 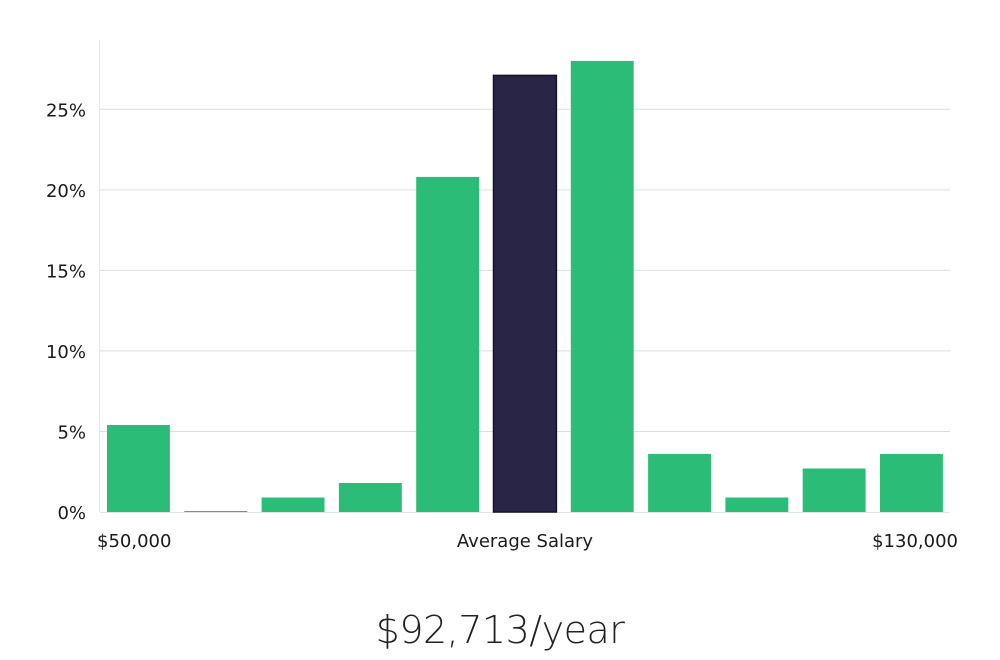 What do you see at coordinates (525, 541) in the screenshot?
I see `x-axis-title: Average Salary` at bounding box center [525, 541].